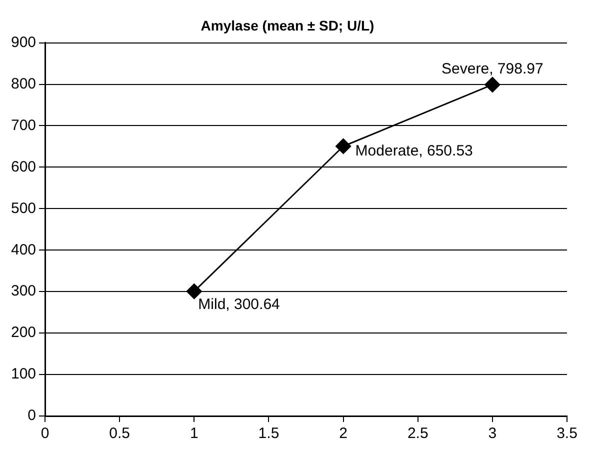 The width and height of the screenshot is (589, 454). Describe the element at coordinates (23, 291) in the screenshot. I see `y-tick-label: 300` at that location.